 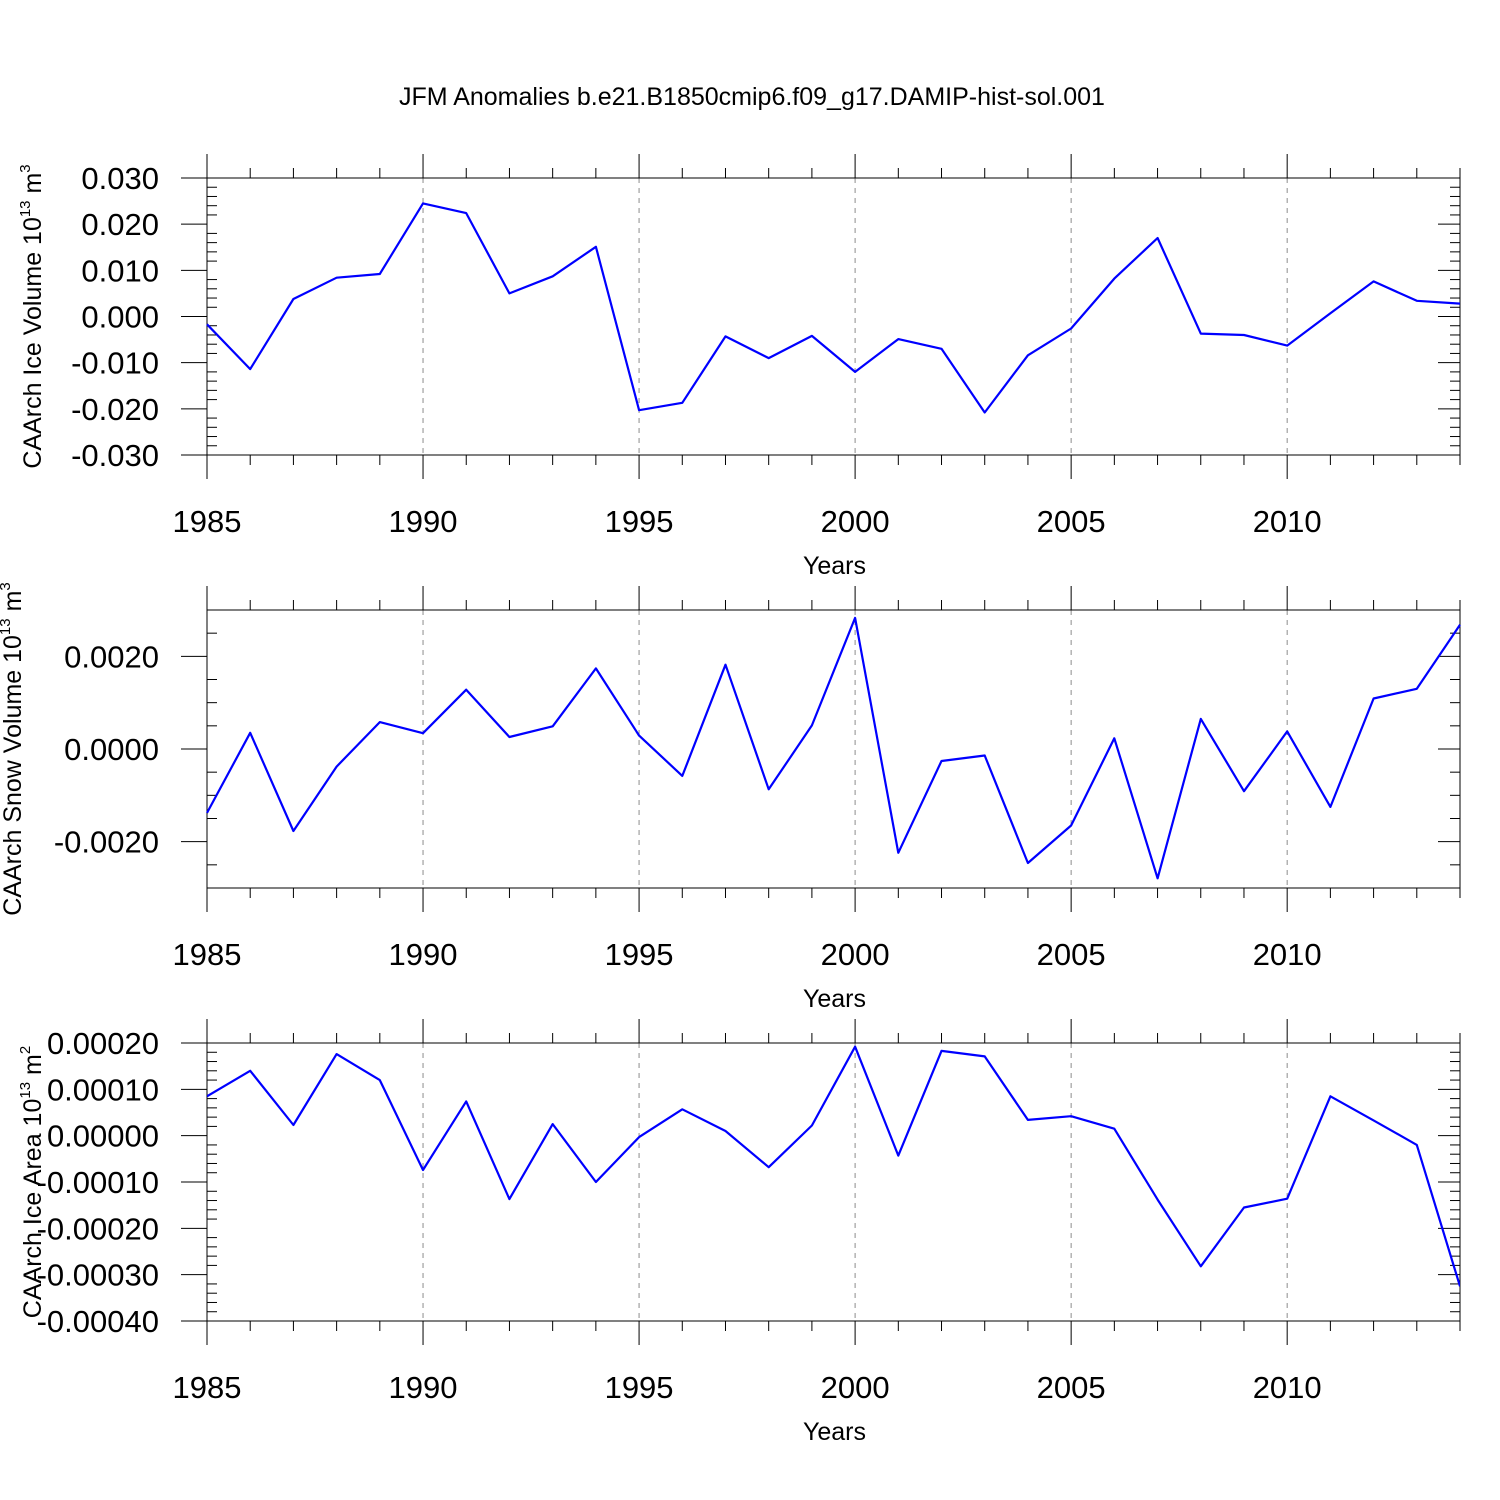 I want to click on y-axis-title-main: CAArch Ice Area 10, so click(x=33, y=1209).